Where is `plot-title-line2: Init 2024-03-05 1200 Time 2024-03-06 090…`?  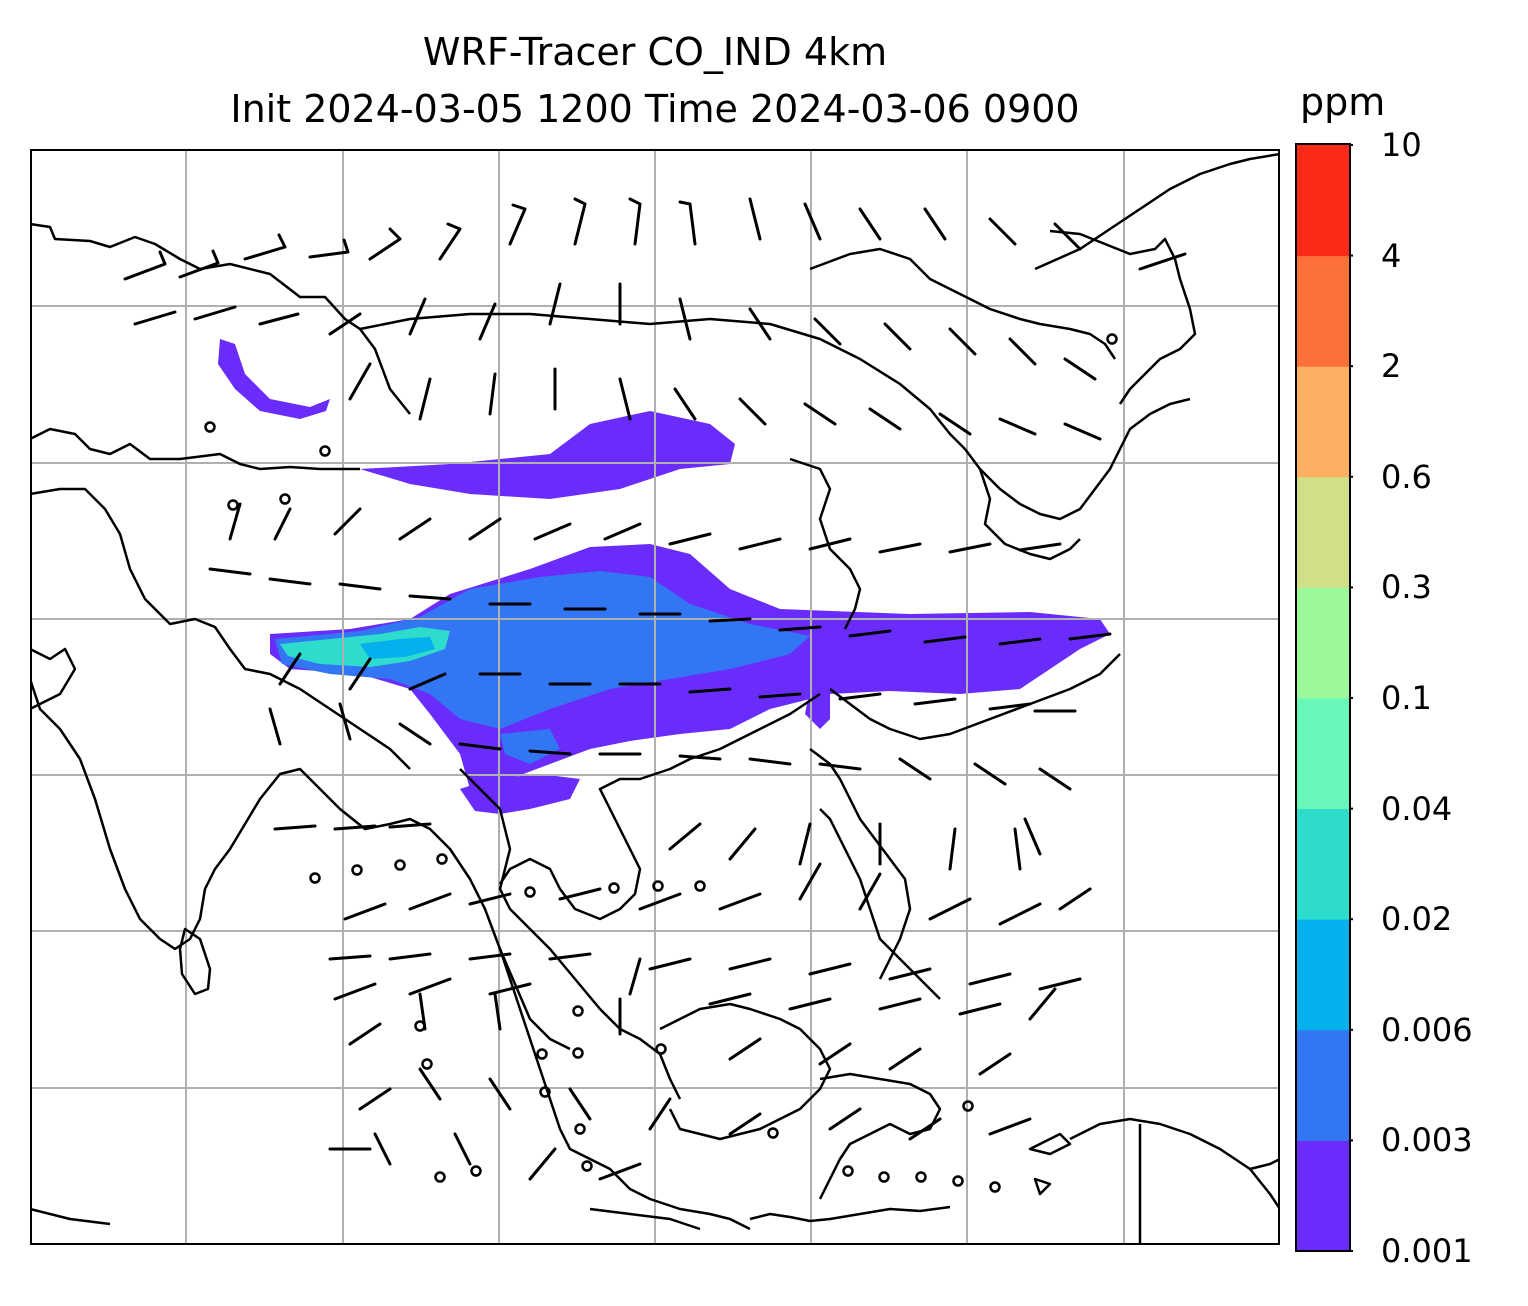 plot-title-line2: Init 2024-03-05 1200 Time 2024-03-06 090… is located at coordinates (655, 109).